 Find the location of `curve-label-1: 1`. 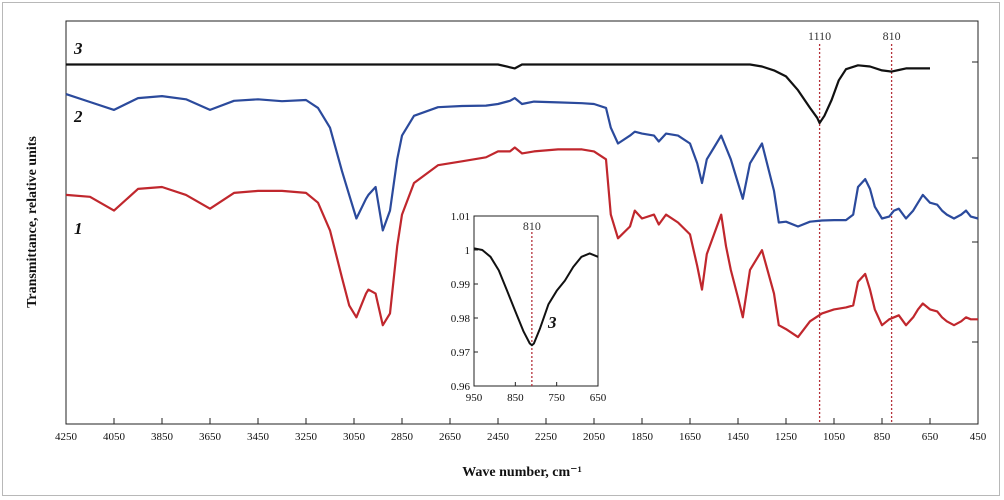

curve-label-1: 1 is located at coordinates (78, 228).